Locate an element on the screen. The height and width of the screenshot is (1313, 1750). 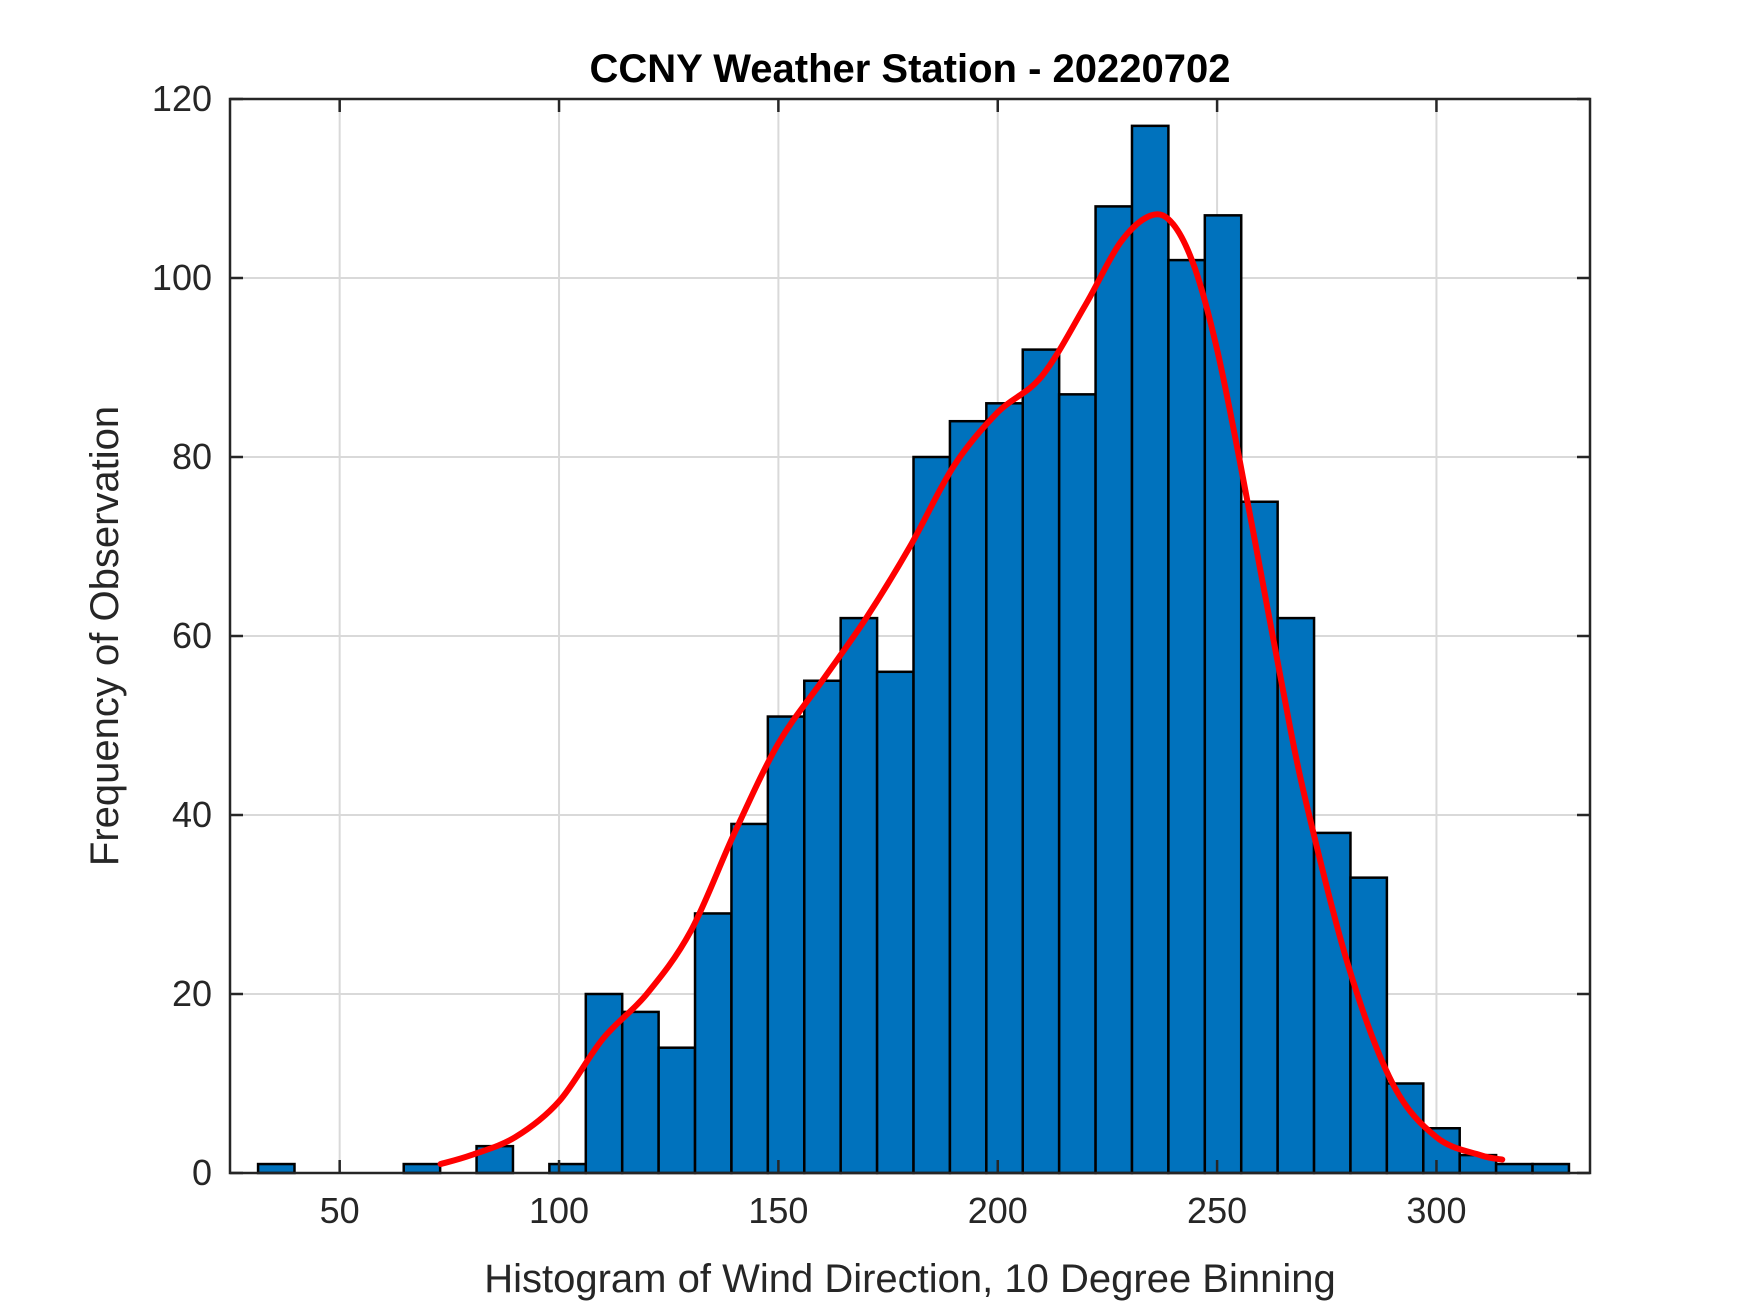
y-tick-label: 100 is located at coordinates (182, 277).